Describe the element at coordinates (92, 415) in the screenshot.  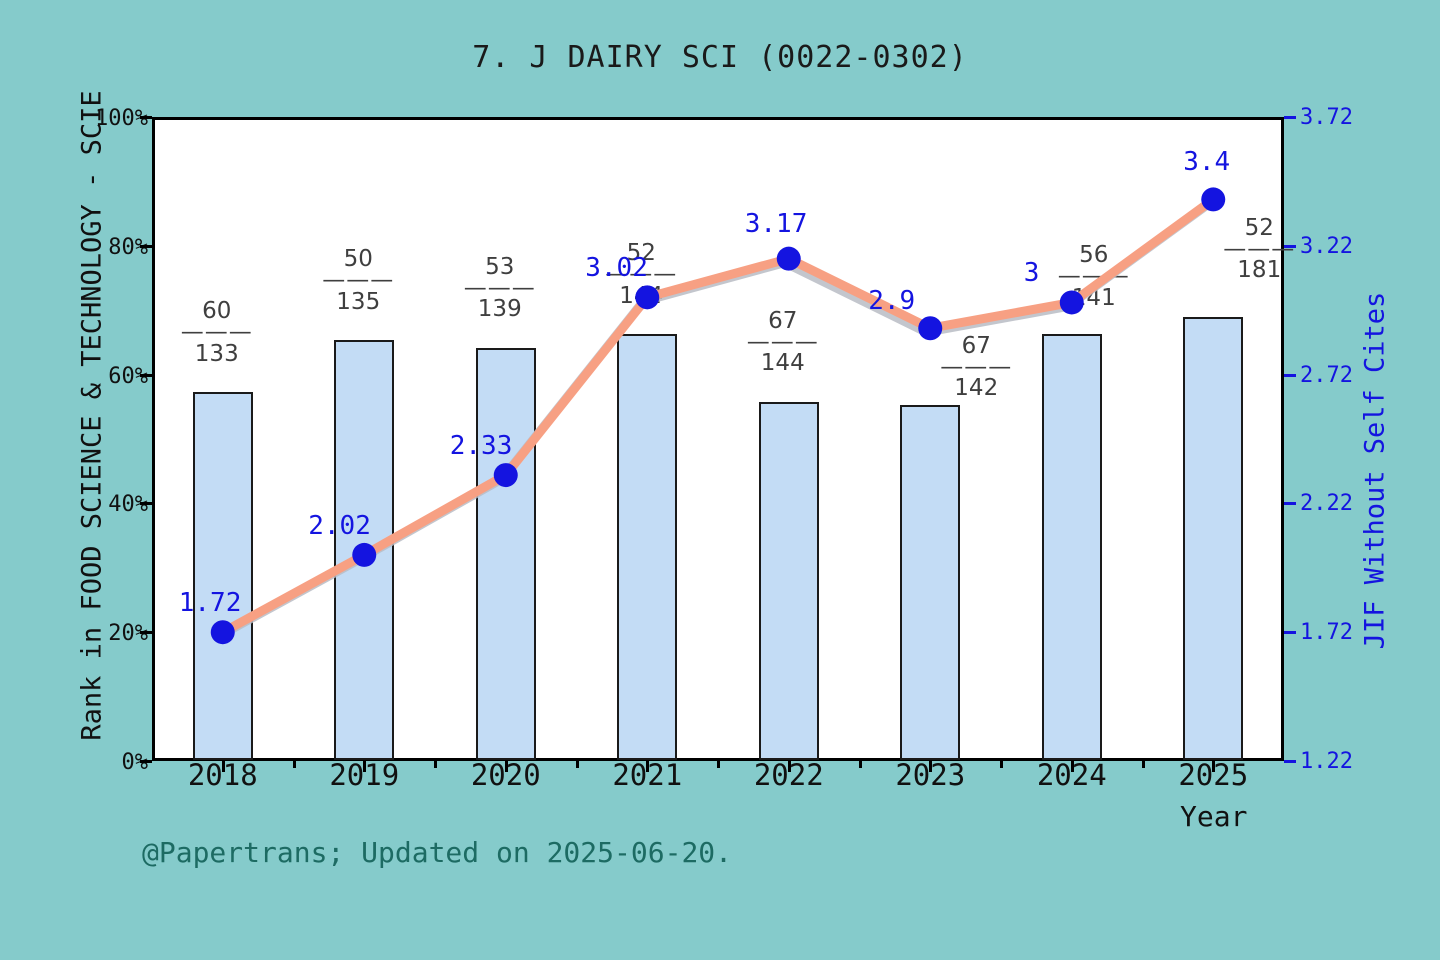
I see `left-axis-title: Rank in FOOD SCIENCE & TECHNOLOGY - SCIE` at that location.